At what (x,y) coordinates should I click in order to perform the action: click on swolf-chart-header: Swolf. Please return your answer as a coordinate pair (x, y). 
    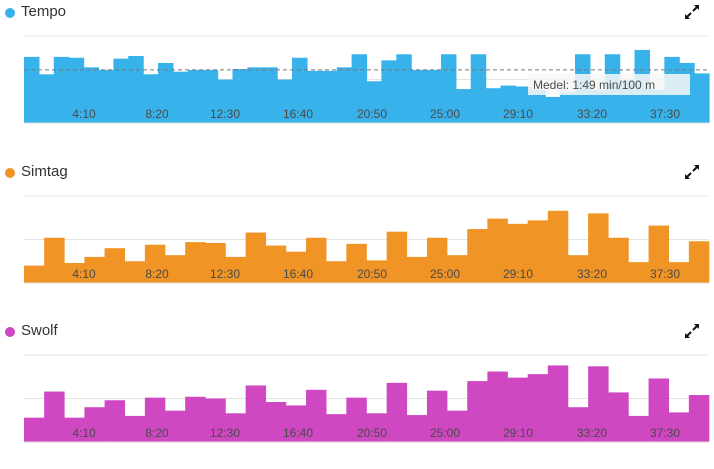
    Looking at the image, I should click on (357, 331).